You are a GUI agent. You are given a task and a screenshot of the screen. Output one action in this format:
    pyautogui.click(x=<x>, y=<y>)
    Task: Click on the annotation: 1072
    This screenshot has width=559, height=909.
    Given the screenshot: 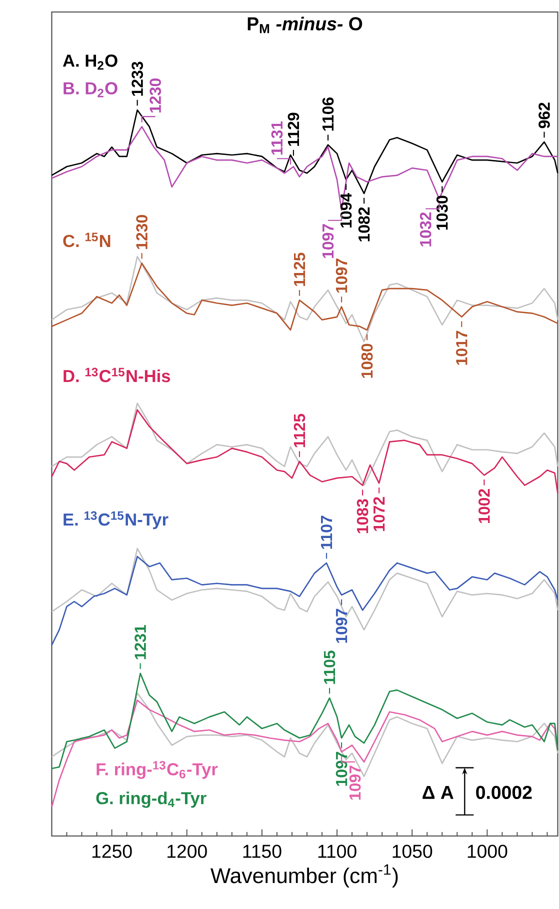 What is the action you would take?
    pyautogui.click(x=379, y=514)
    